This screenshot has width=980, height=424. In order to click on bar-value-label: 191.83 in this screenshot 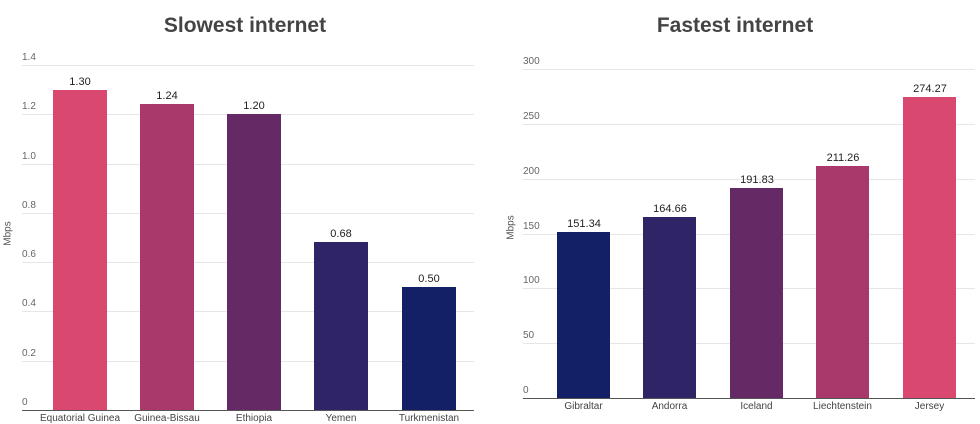, I will do `click(757, 180)`.